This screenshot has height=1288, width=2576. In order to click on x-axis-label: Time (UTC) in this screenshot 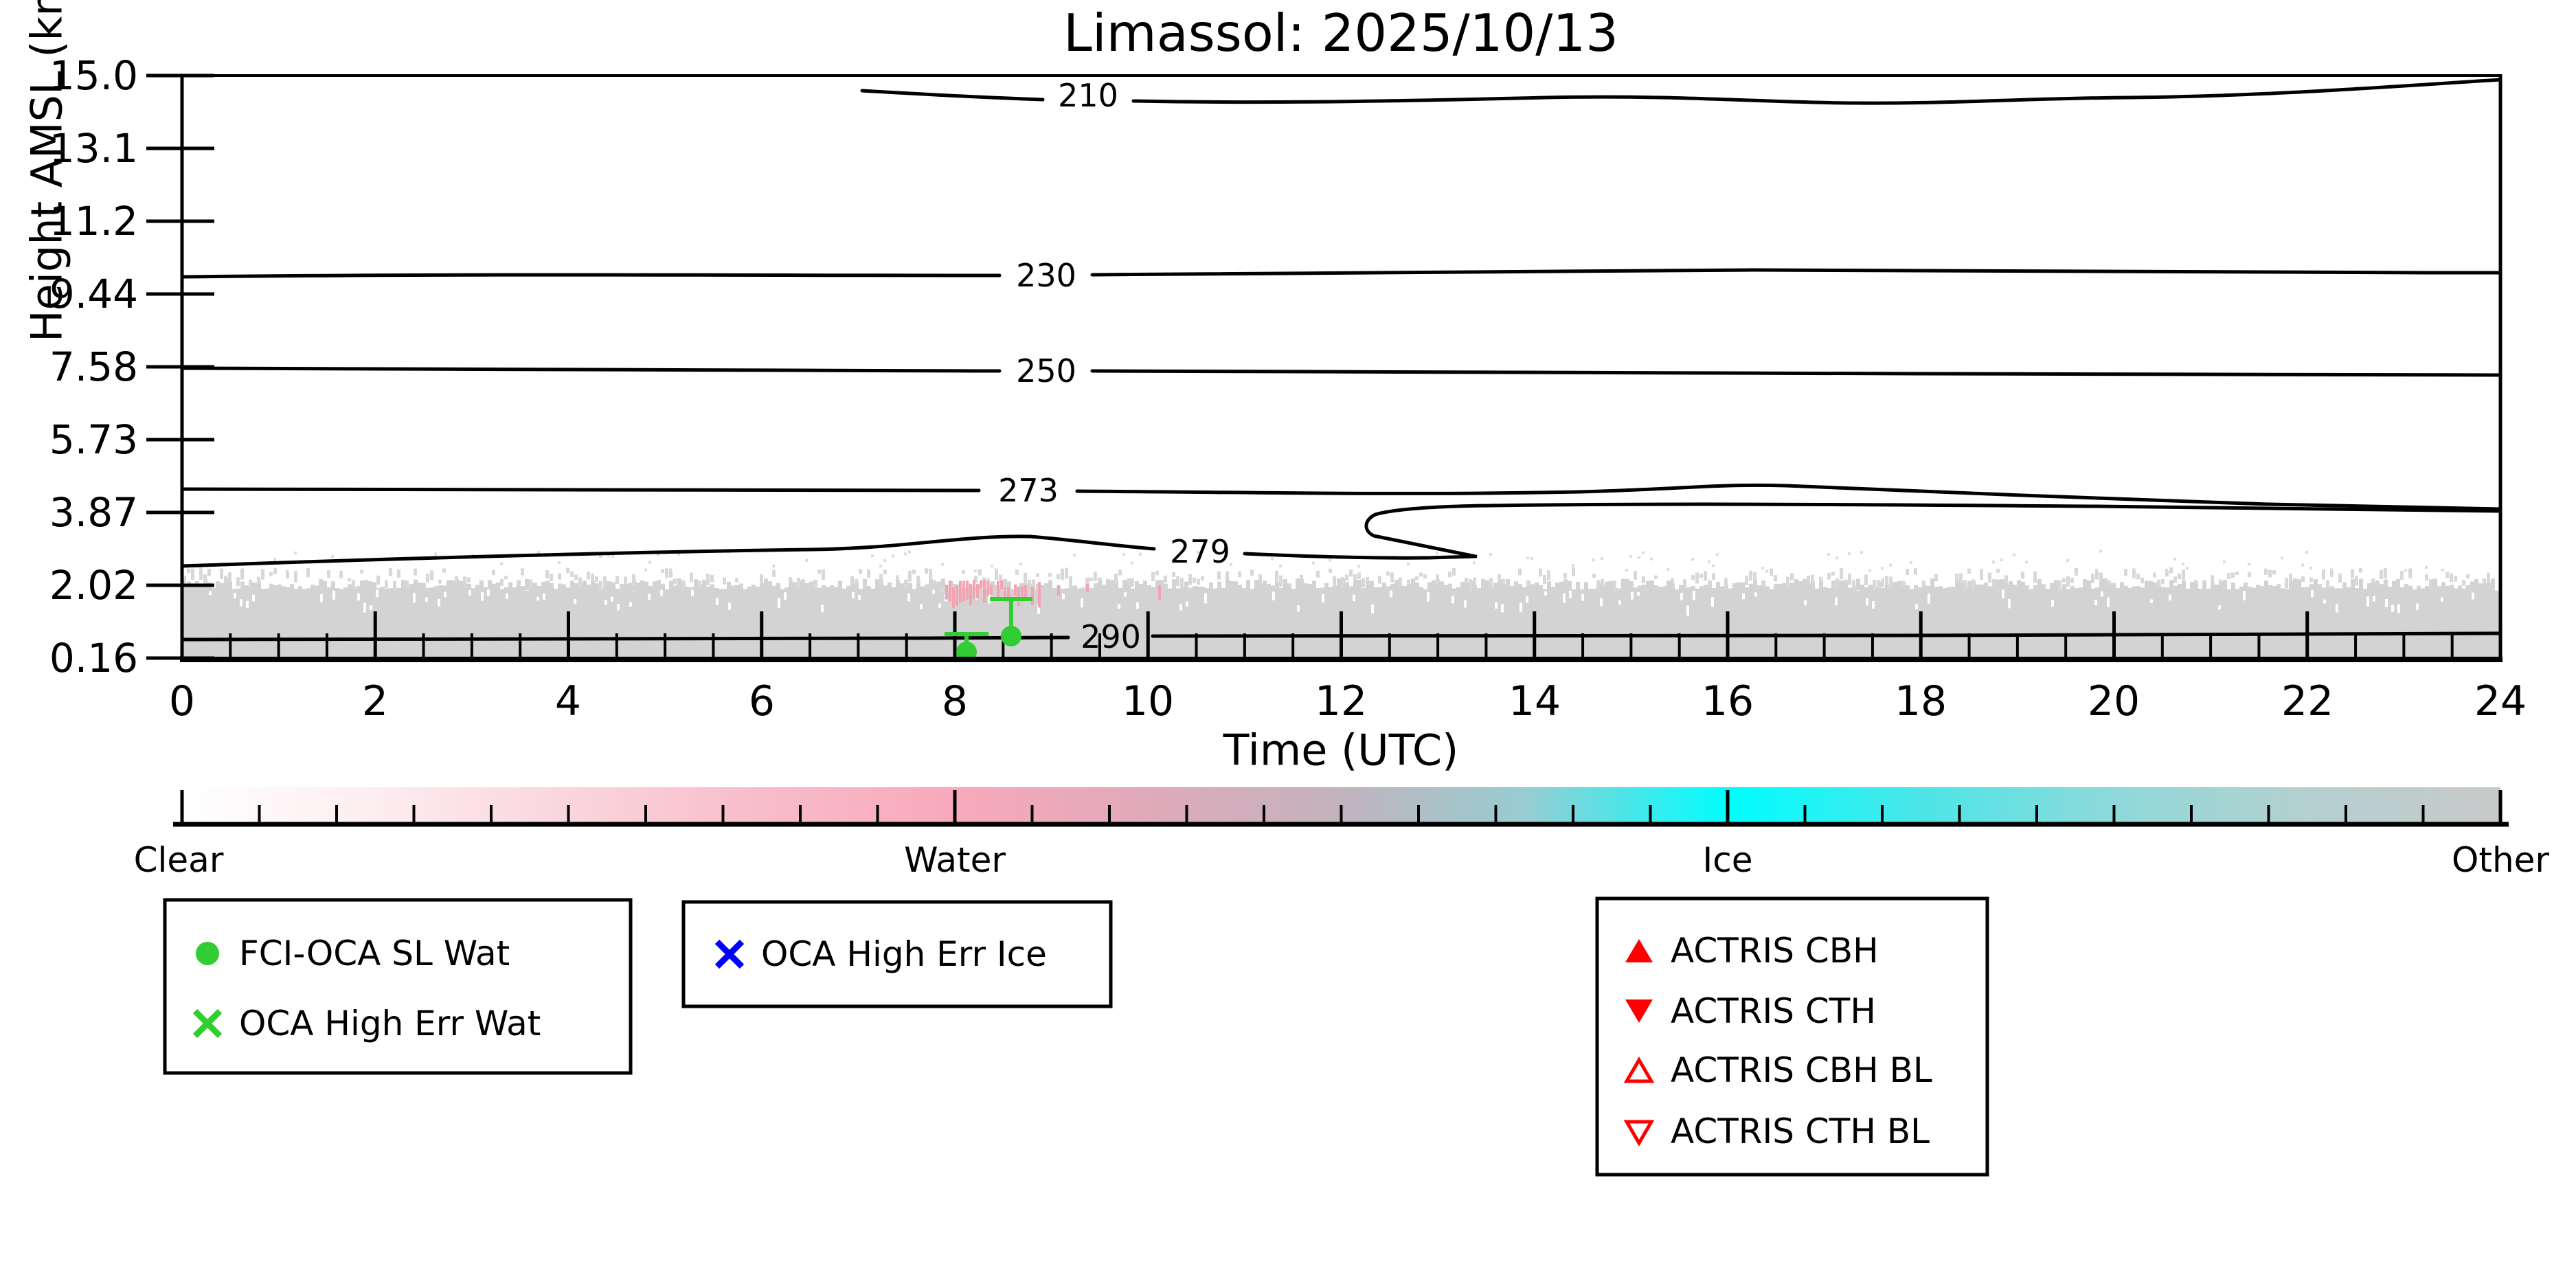, I will do `click(1341, 750)`.